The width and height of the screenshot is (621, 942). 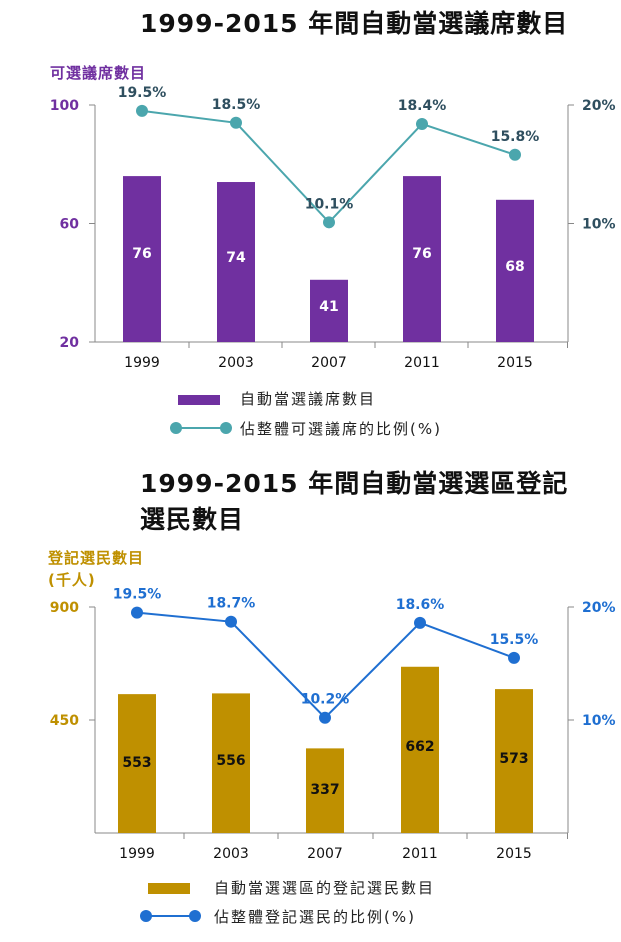 I want to click on chart2-legend-bar-swatch, so click(x=169, y=888).